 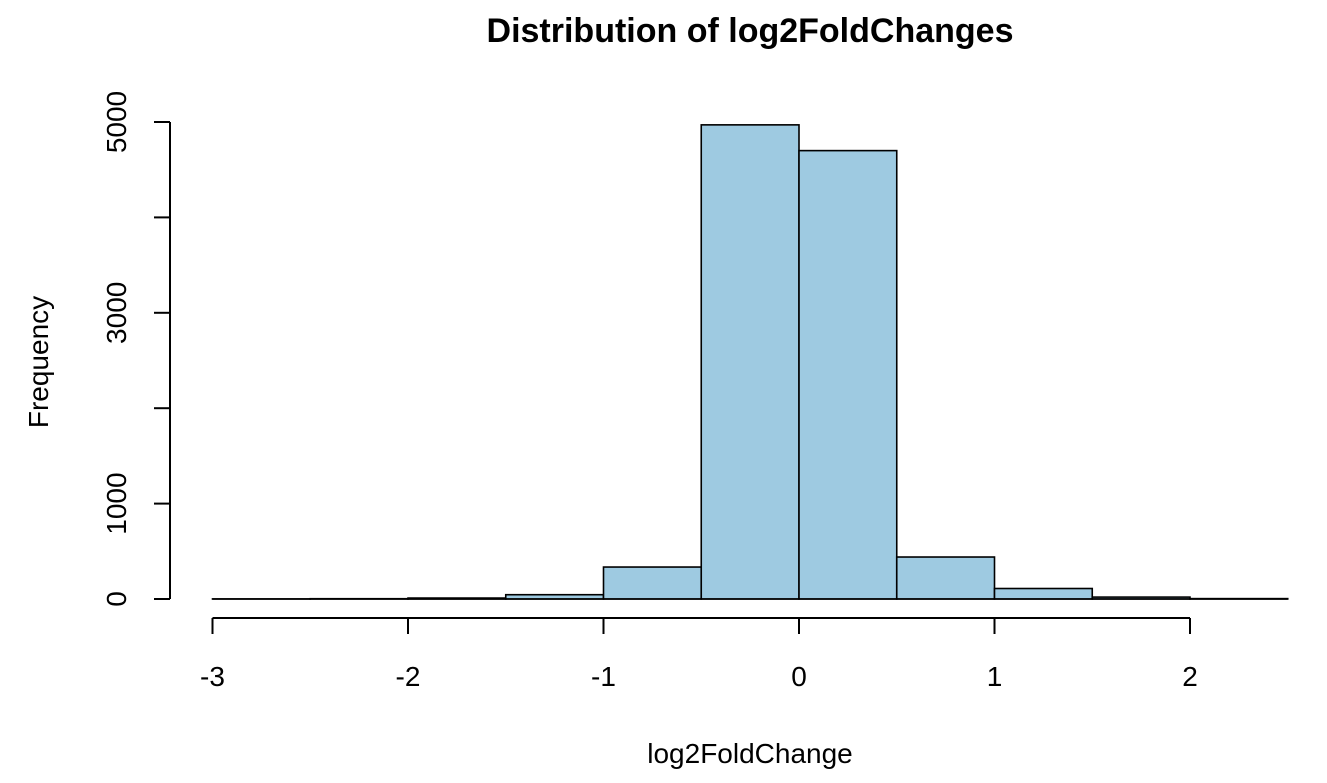 What do you see at coordinates (699, 654) in the screenshot?
I see `x-axis: -3 -2 -1 0 1 2` at bounding box center [699, 654].